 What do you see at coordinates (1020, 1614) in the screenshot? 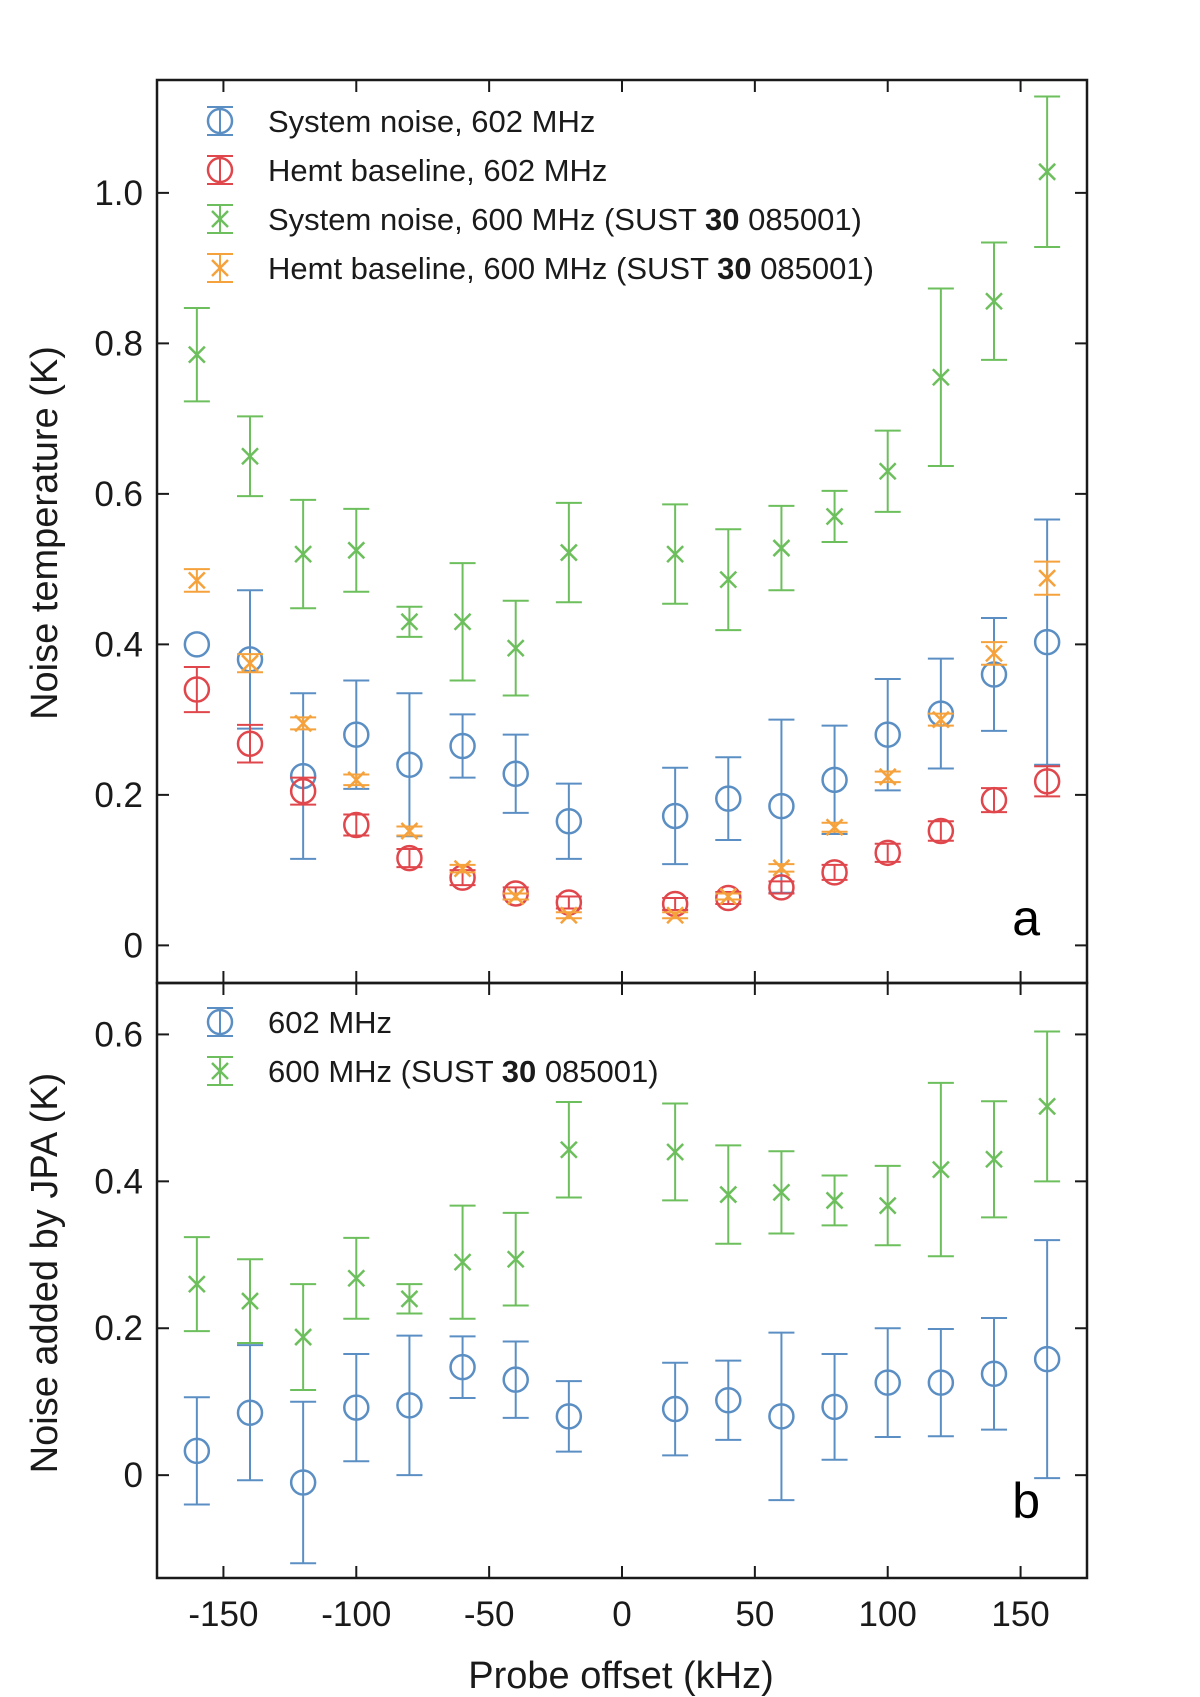
I see `x-tick-label: 150` at bounding box center [1020, 1614].